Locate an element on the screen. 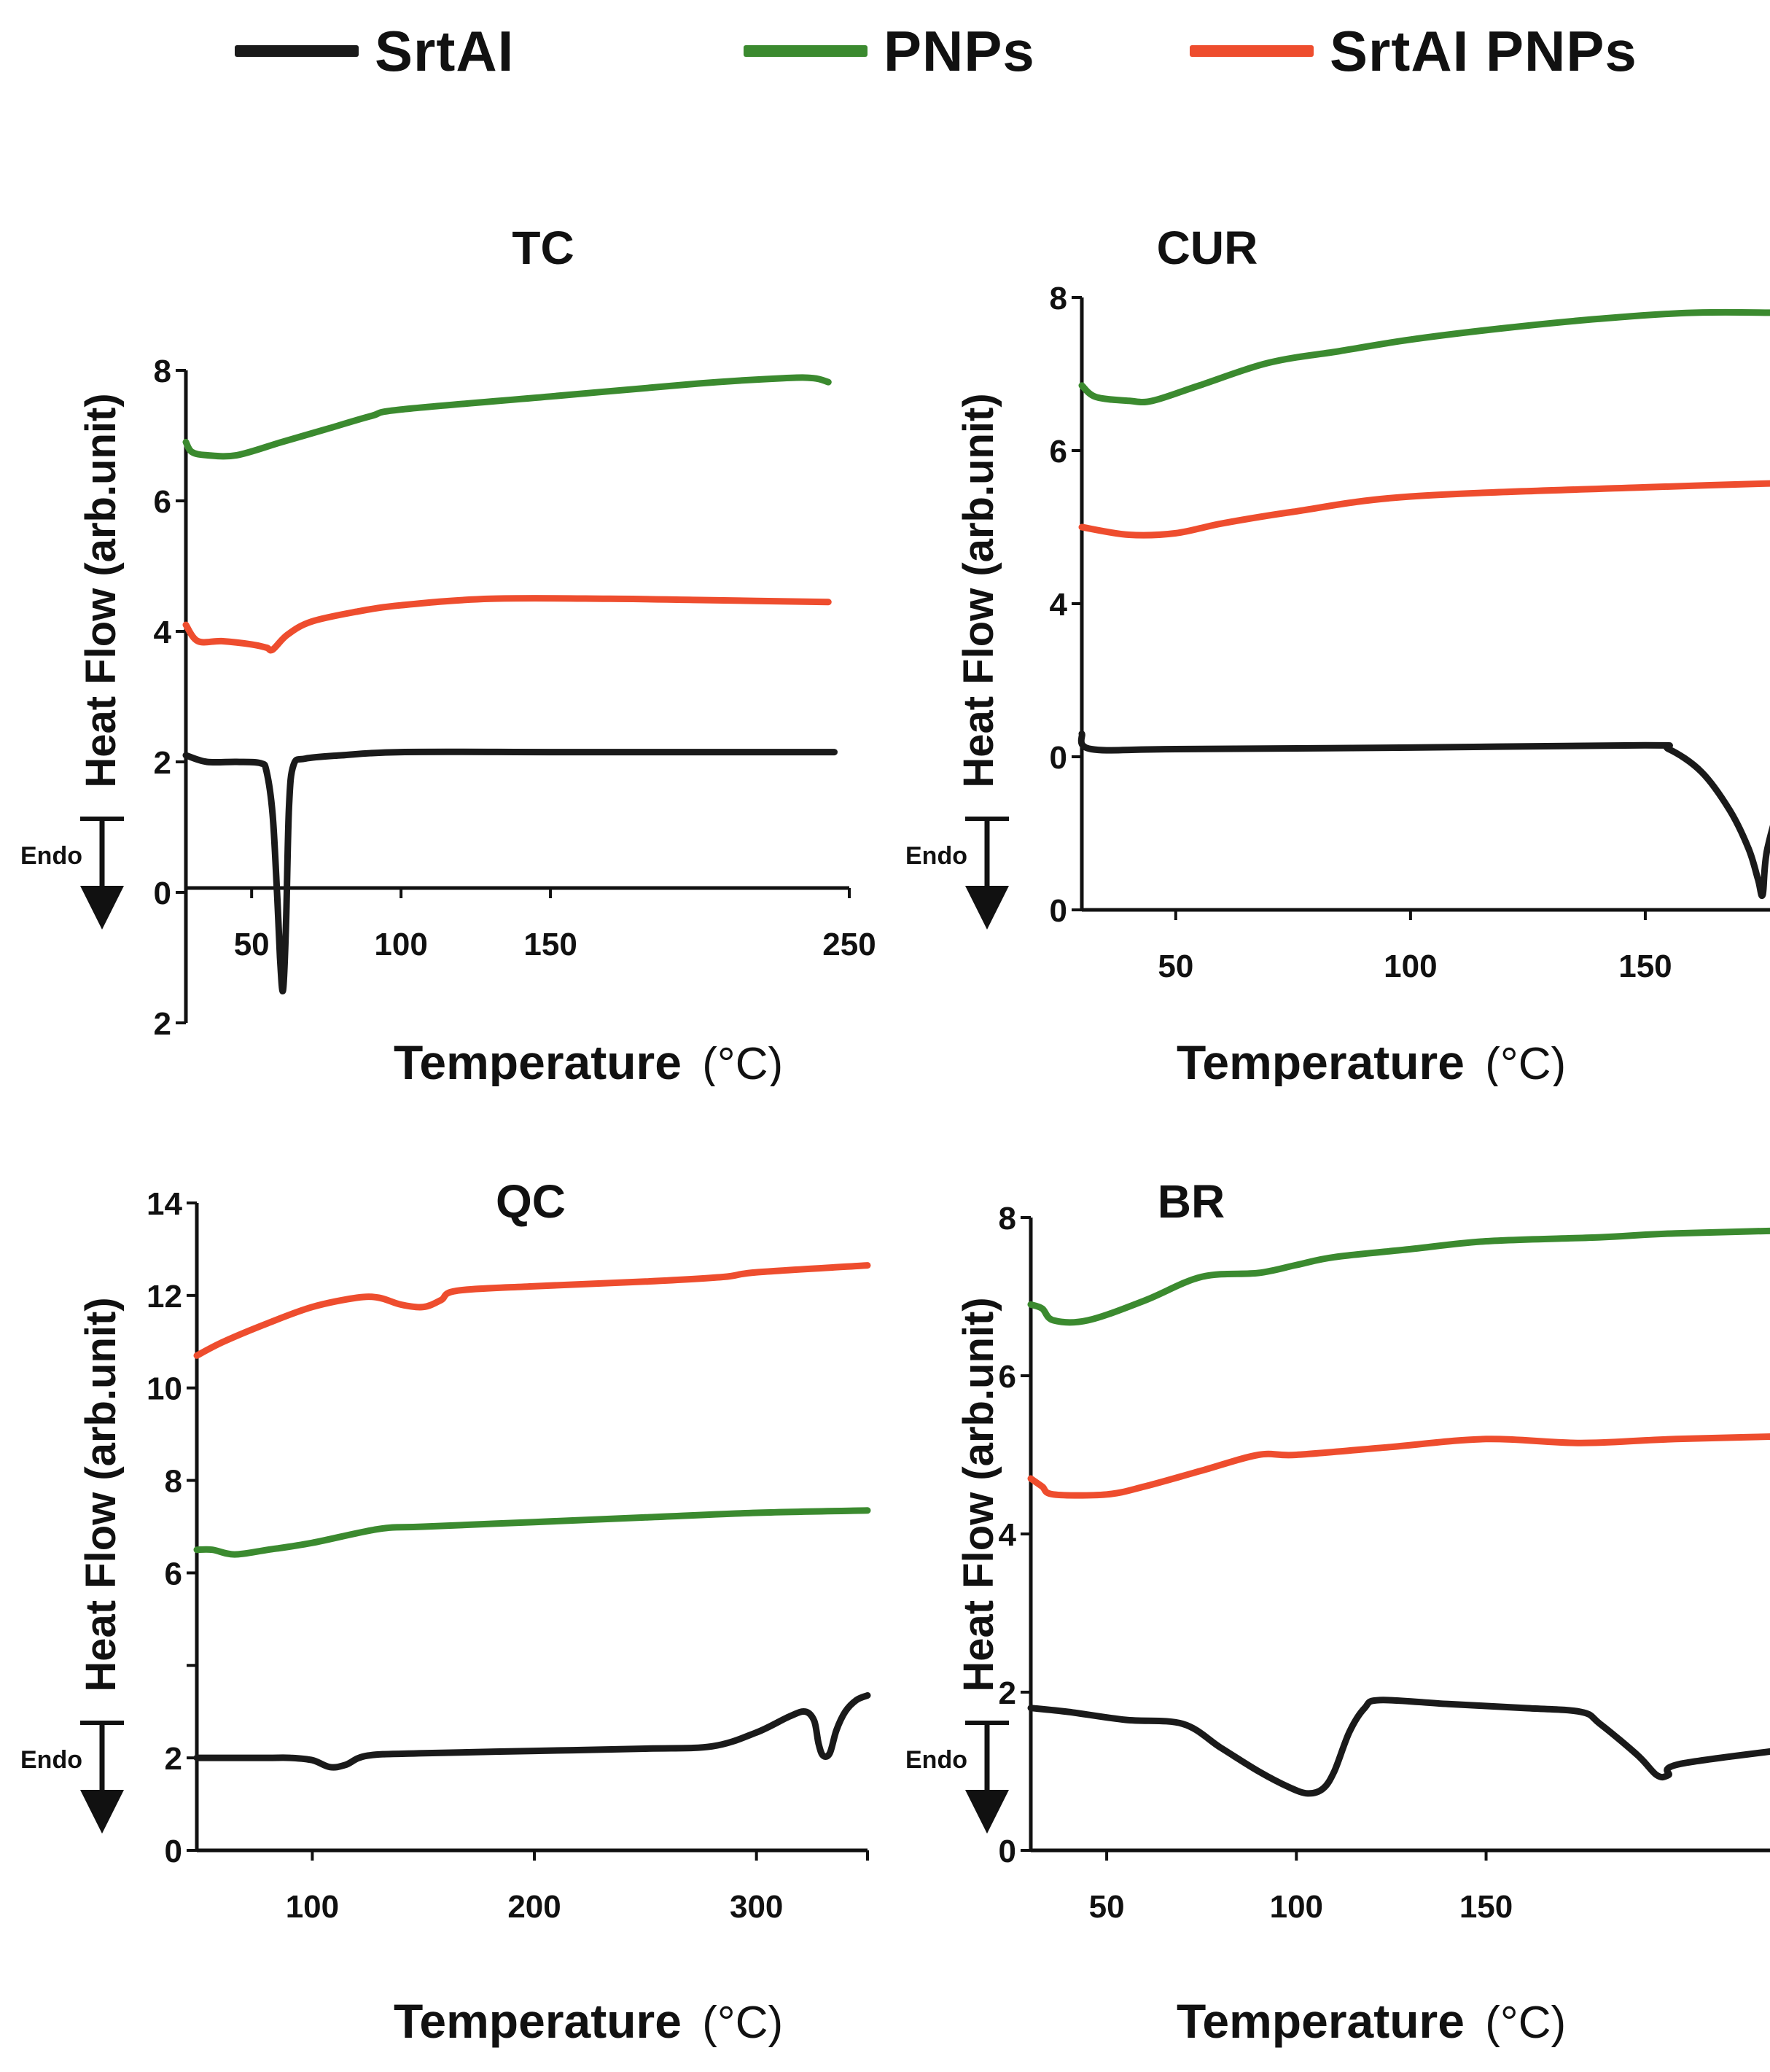  chart-title: TC is located at coordinates (543, 248).